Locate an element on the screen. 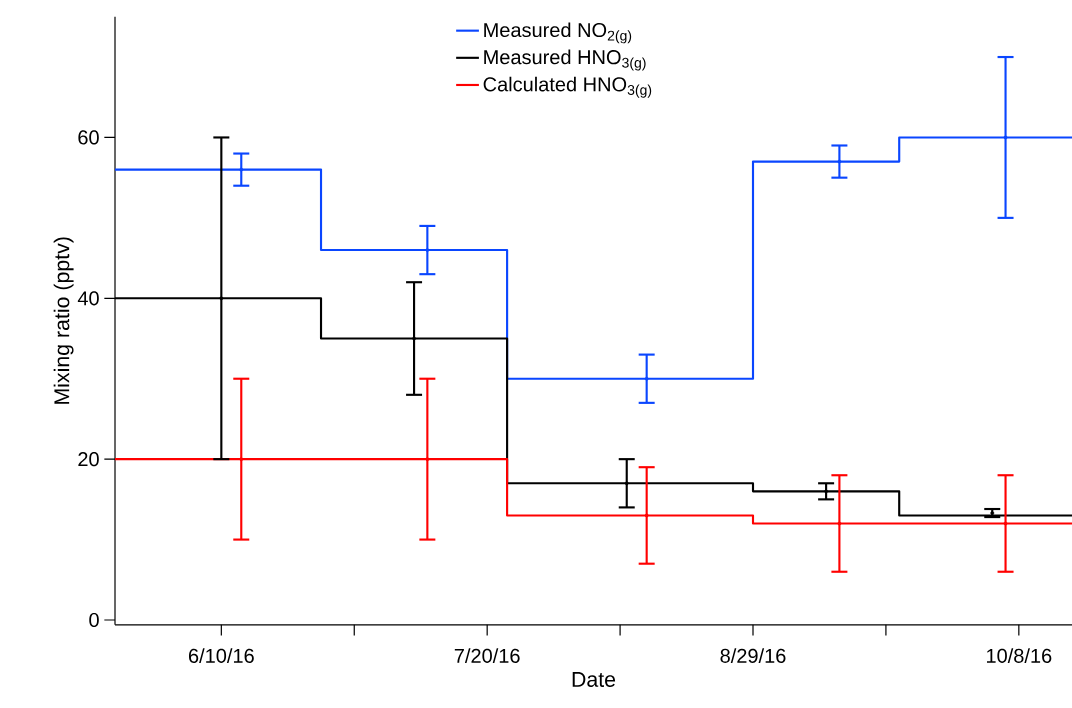  x-tick-label: 8/29/16 is located at coordinates (753, 655).